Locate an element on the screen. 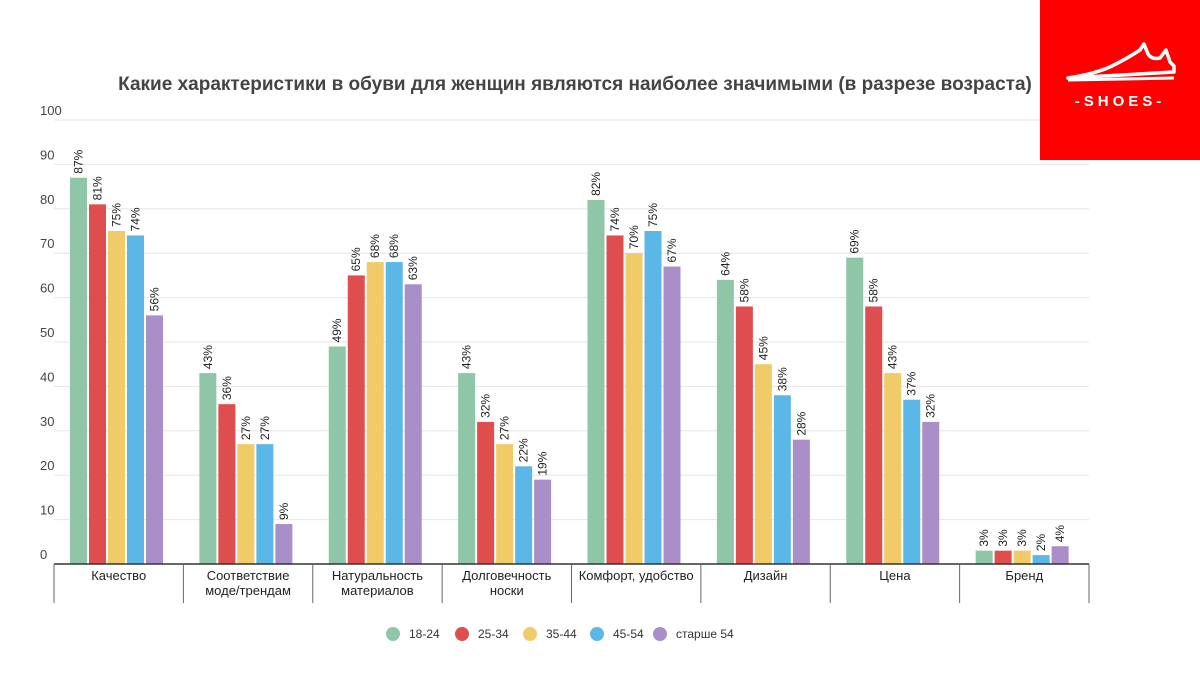 This screenshot has width=1200, height=676. legend-label: 45-54 is located at coordinates (628, 634).